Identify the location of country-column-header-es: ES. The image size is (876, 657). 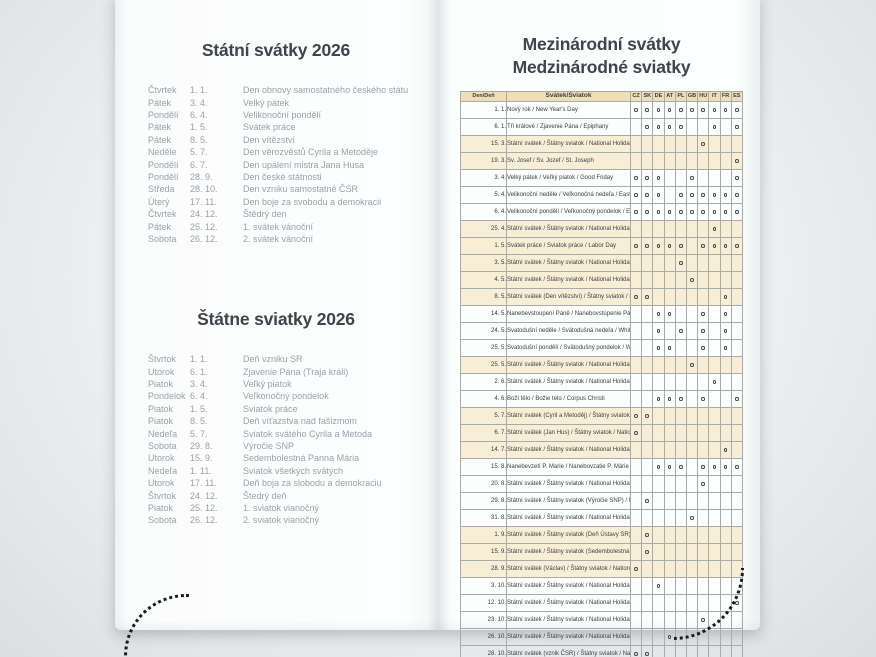
(736, 96).